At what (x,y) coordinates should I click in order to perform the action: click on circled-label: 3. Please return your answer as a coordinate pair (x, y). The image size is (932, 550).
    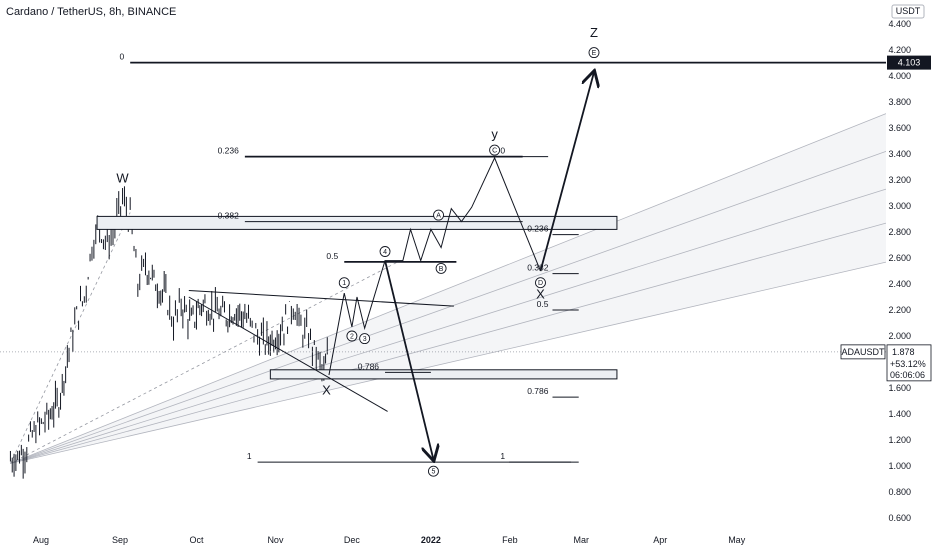
    Looking at the image, I should click on (365, 339).